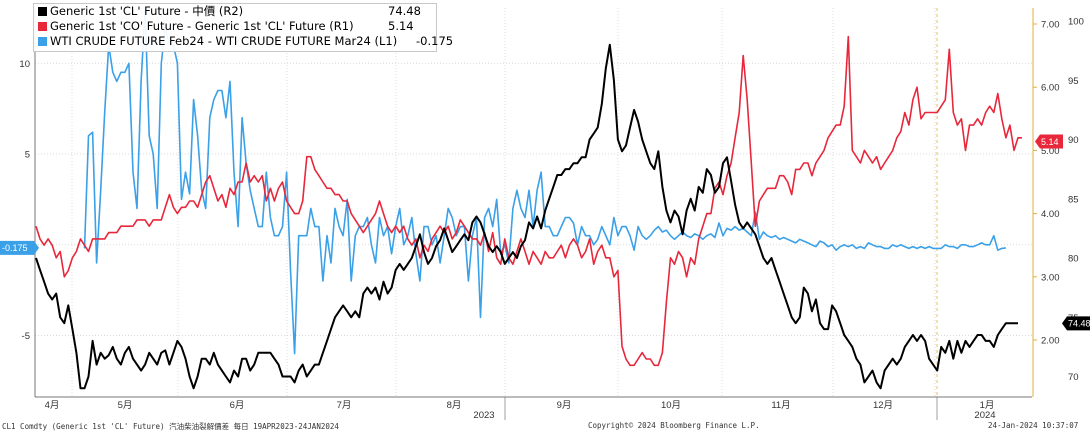 The height and width of the screenshot is (432, 1090). Describe the element at coordinates (1050, 341) in the screenshot. I see `right-r1-tick-label: 2.00` at that location.